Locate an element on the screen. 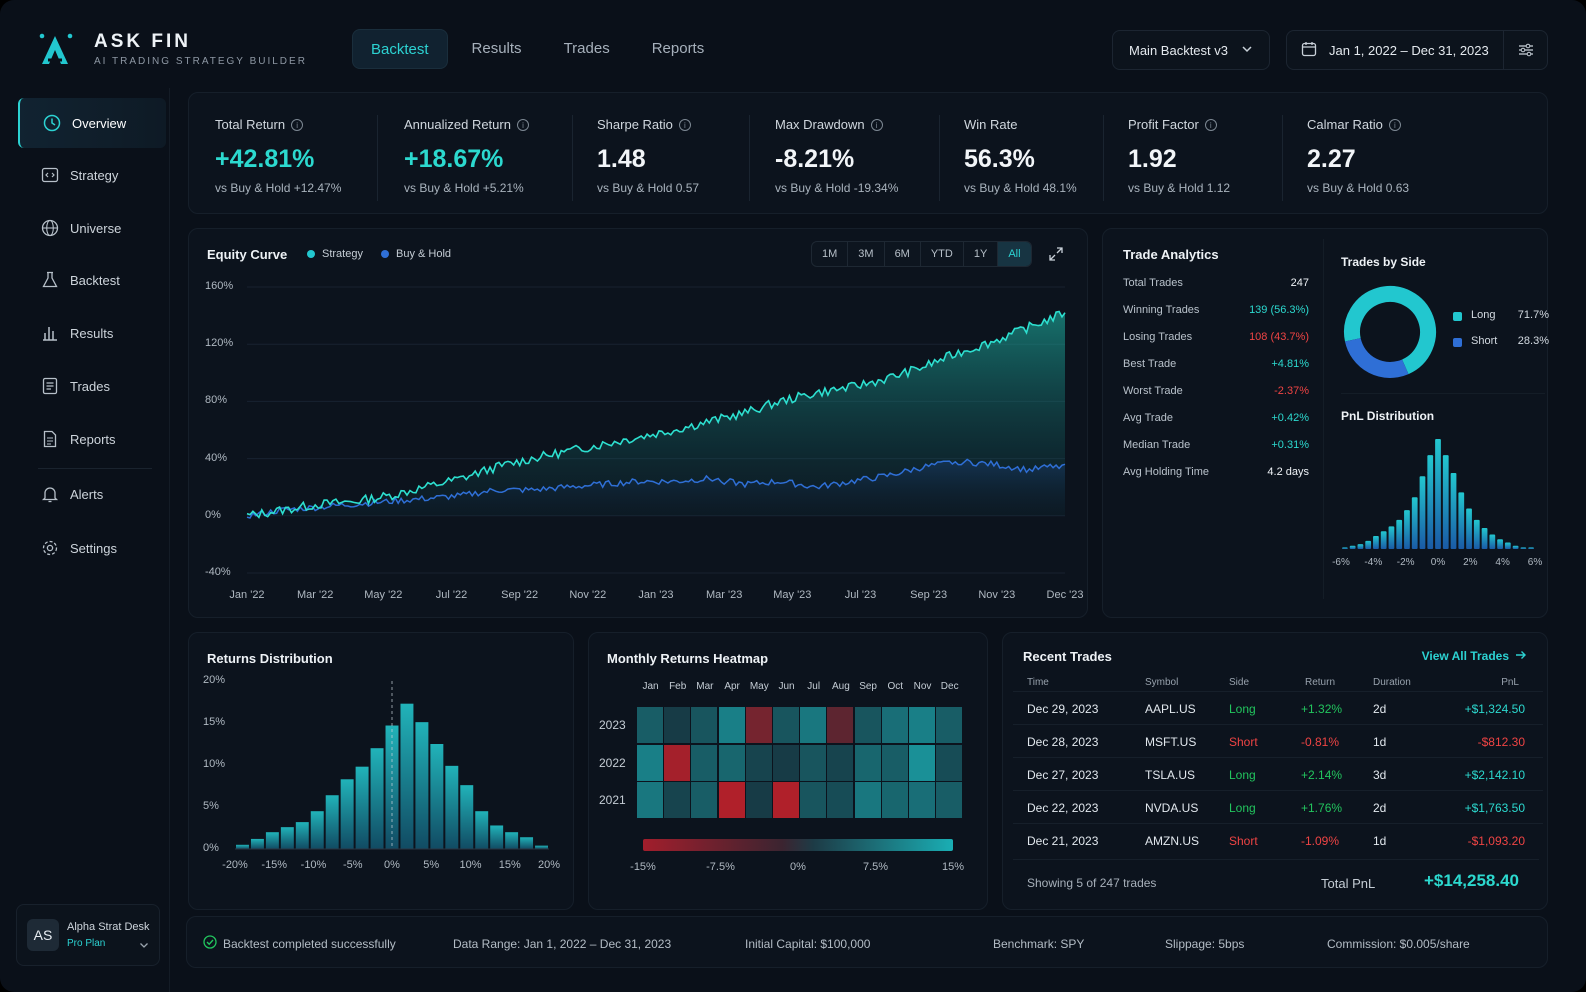 Image resolution: width=1586 pixels, height=992 pixels. tab-backtest: Backtest is located at coordinates (400, 49).